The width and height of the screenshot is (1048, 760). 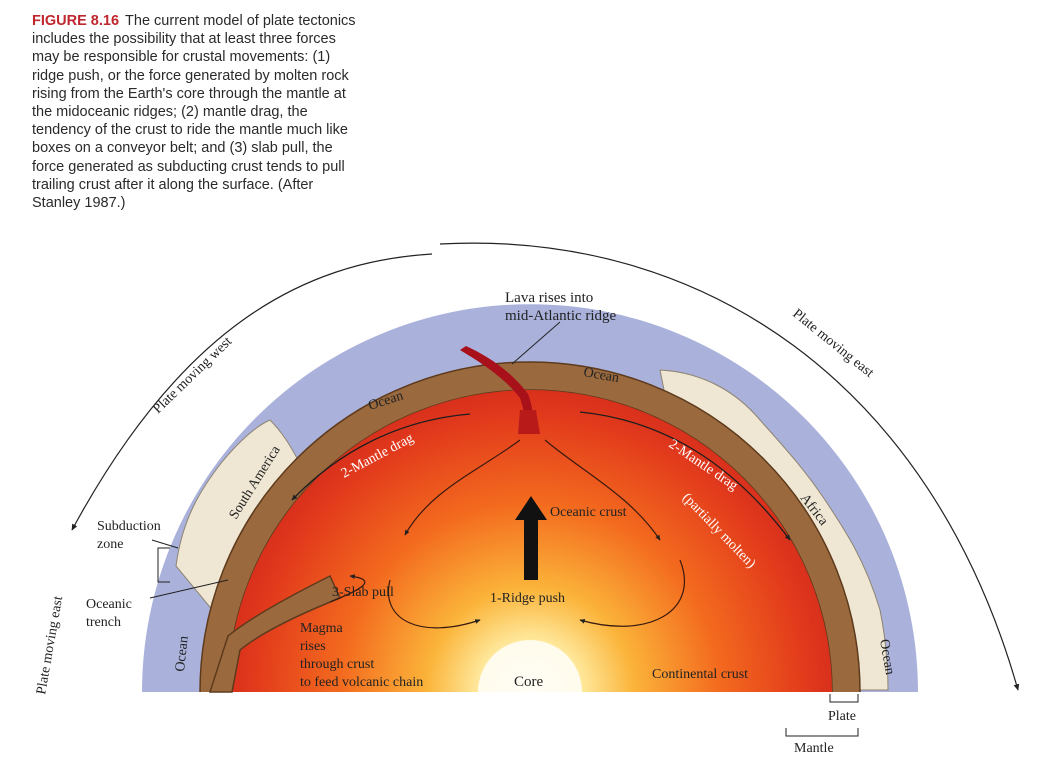 What do you see at coordinates (110, 544) in the screenshot?
I see `subduction-label-line2: zone` at bounding box center [110, 544].